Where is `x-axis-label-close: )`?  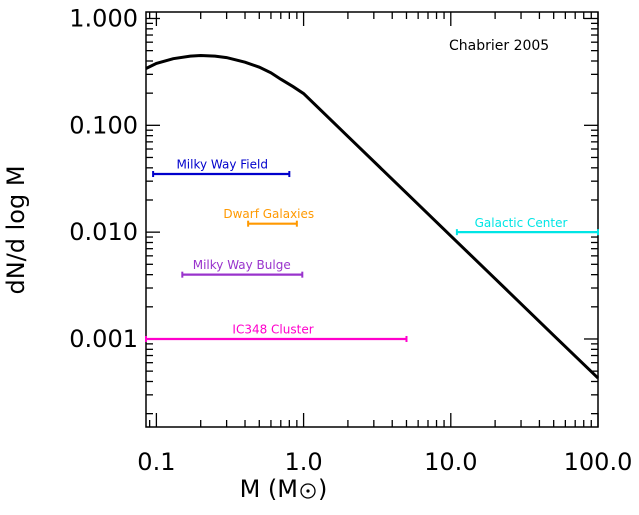 x-axis-label-close: ) is located at coordinates (322, 489).